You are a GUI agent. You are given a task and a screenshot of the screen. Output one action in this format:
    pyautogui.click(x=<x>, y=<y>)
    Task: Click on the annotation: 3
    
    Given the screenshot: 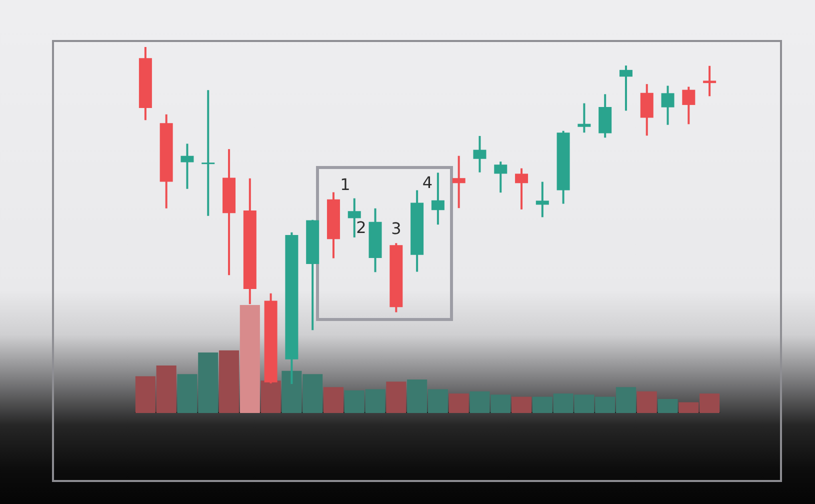 What is the action you would take?
    pyautogui.click(x=396, y=228)
    